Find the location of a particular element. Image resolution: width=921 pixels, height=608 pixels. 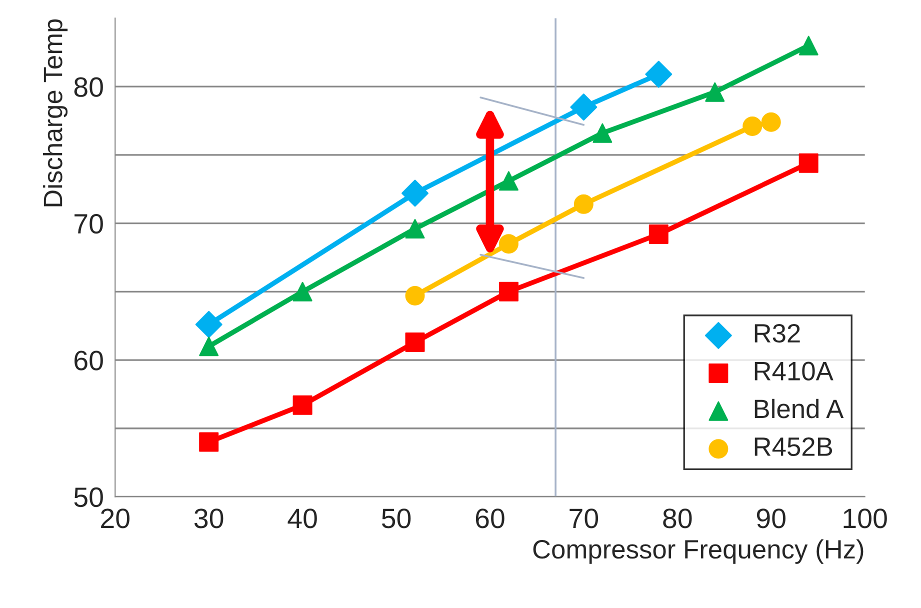

x-tick-label: 80 is located at coordinates (677, 518).